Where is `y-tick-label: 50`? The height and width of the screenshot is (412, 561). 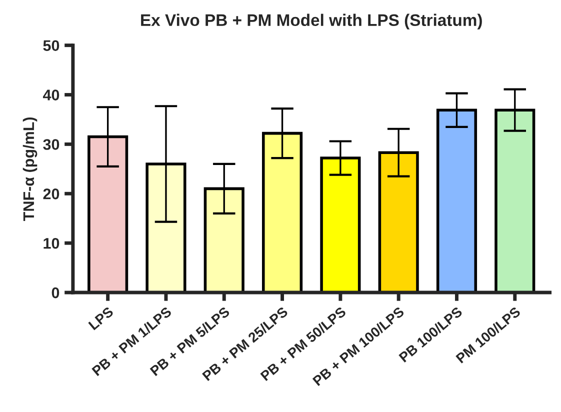 y-tick-label: 50 is located at coordinates (51, 46).